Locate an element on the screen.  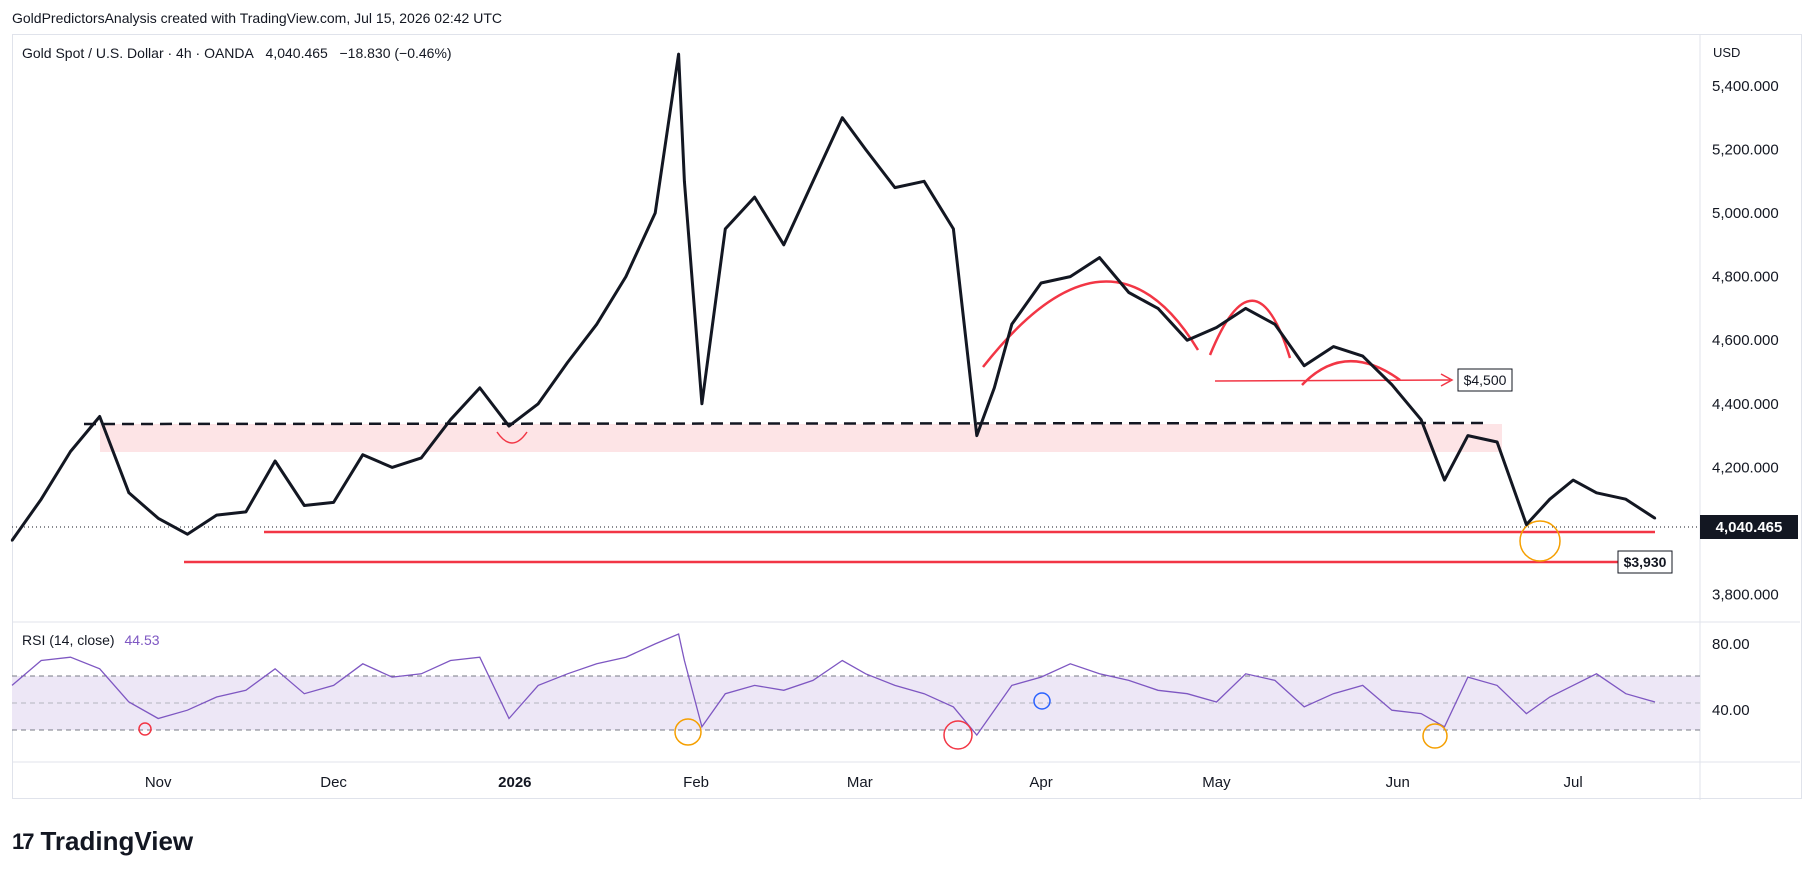
rounded-top-arc-large is located at coordinates (1091, 324).